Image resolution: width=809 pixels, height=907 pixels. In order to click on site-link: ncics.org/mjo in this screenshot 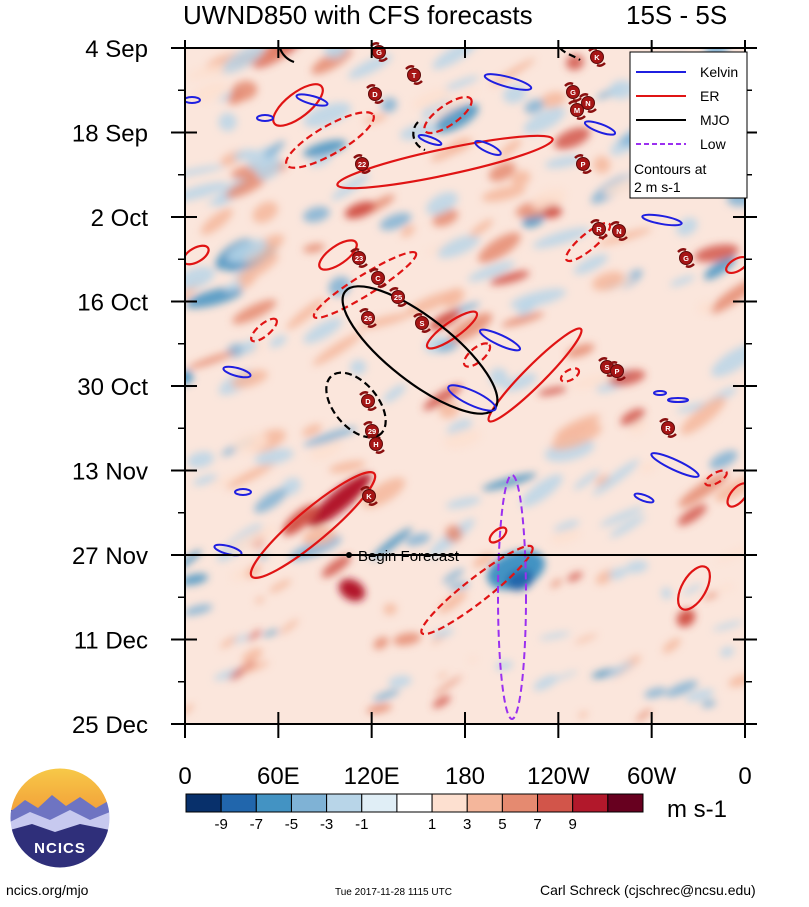, I will do `click(47, 890)`.